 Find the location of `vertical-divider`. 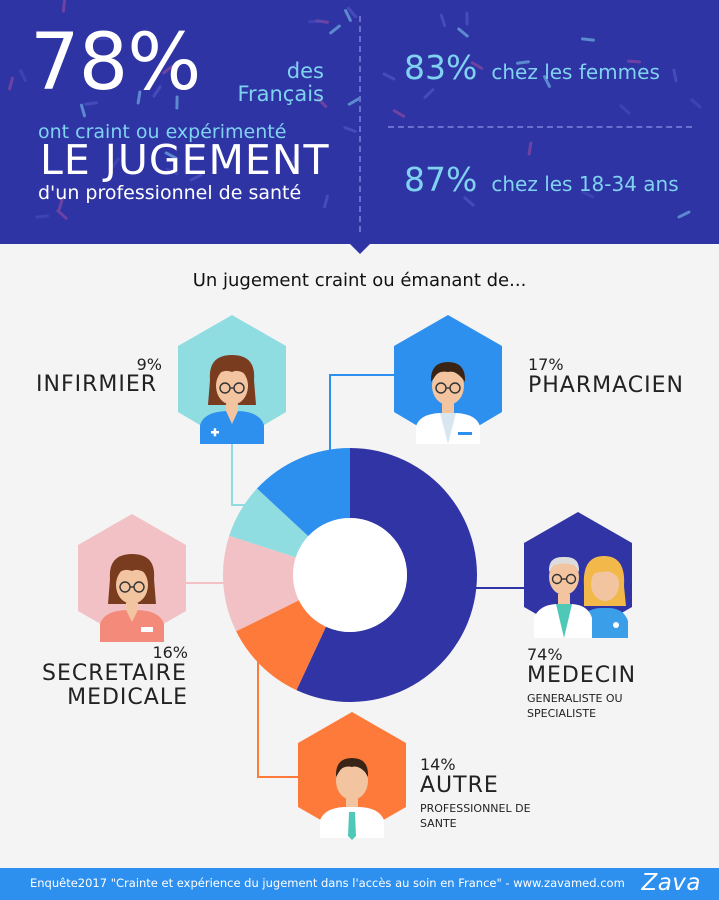

vertical-divider is located at coordinates (360, 124).